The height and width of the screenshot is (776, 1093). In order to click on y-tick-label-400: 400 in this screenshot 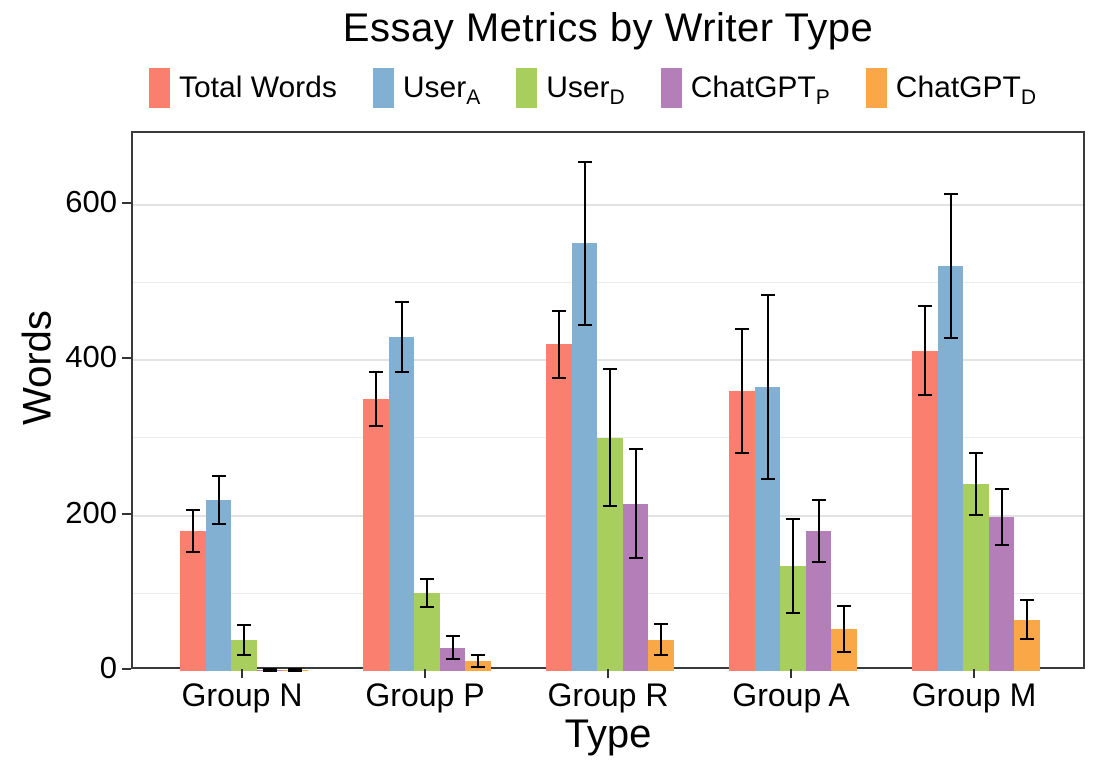, I will do `click(91, 357)`.